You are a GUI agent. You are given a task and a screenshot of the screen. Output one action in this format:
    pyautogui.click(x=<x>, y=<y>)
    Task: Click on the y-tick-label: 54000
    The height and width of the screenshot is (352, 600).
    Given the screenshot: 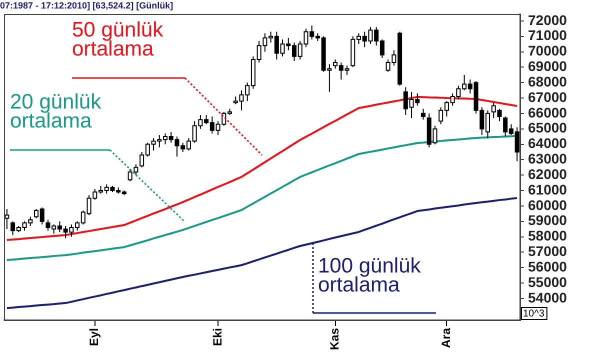 What is the action you would take?
    pyautogui.click(x=548, y=297)
    